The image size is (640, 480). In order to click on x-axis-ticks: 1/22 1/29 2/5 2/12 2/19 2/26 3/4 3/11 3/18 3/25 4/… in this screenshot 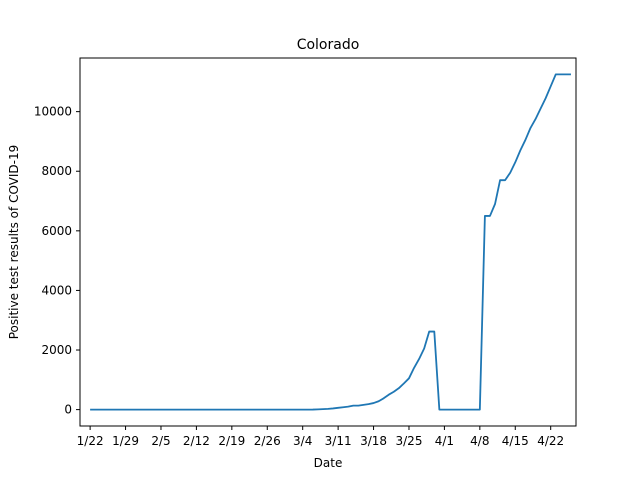, I will do `click(320, 437)`.